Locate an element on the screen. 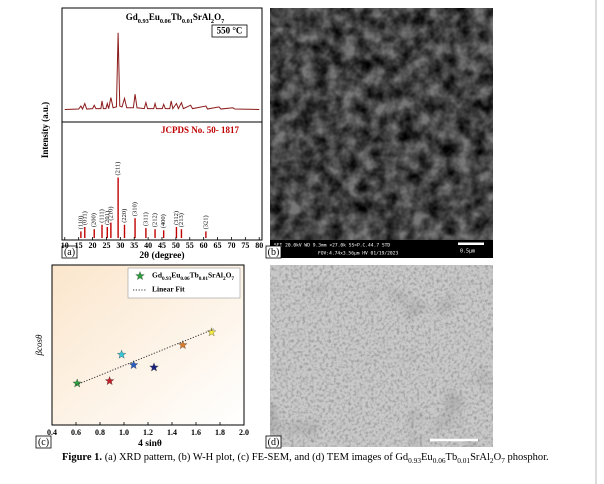 The width and height of the screenshot is (604, 484). x-tick-label: 45 is located at coordinates (162, 245).